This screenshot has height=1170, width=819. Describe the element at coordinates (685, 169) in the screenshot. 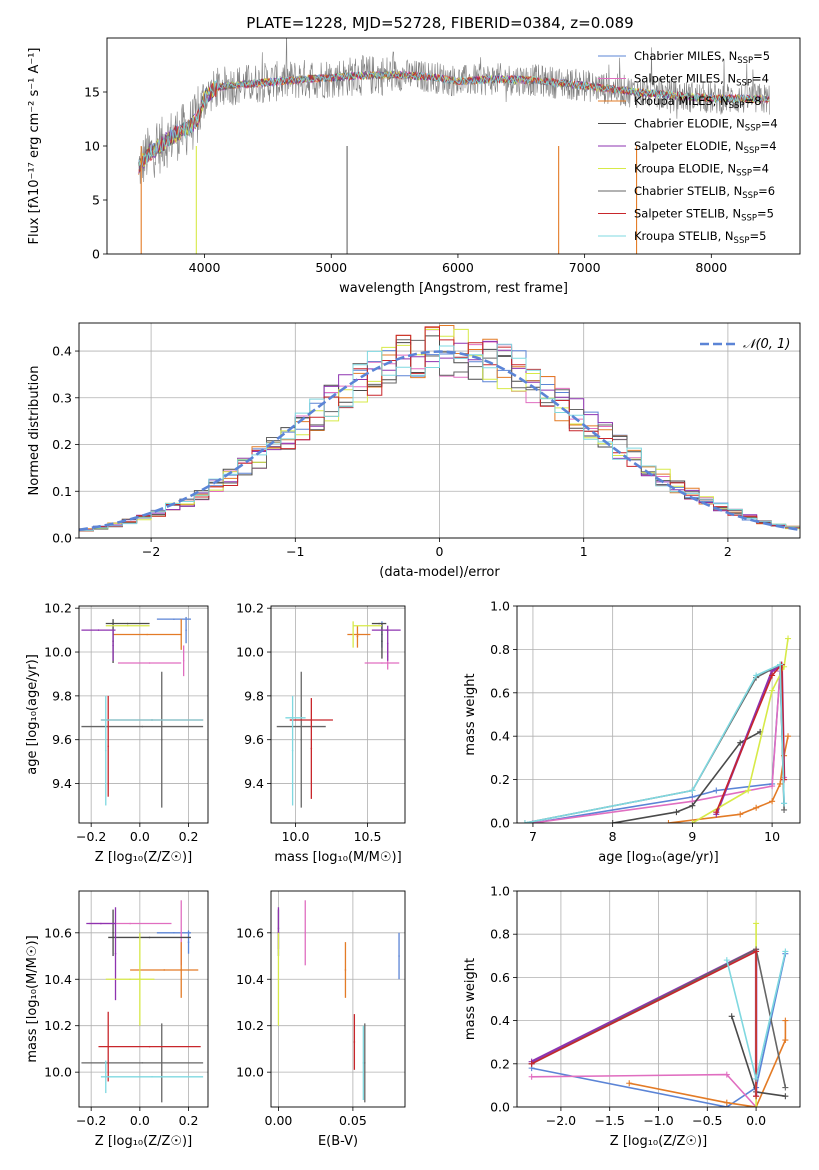

I see `legend-label-main: Kroupa ELODIE, N` at that location.